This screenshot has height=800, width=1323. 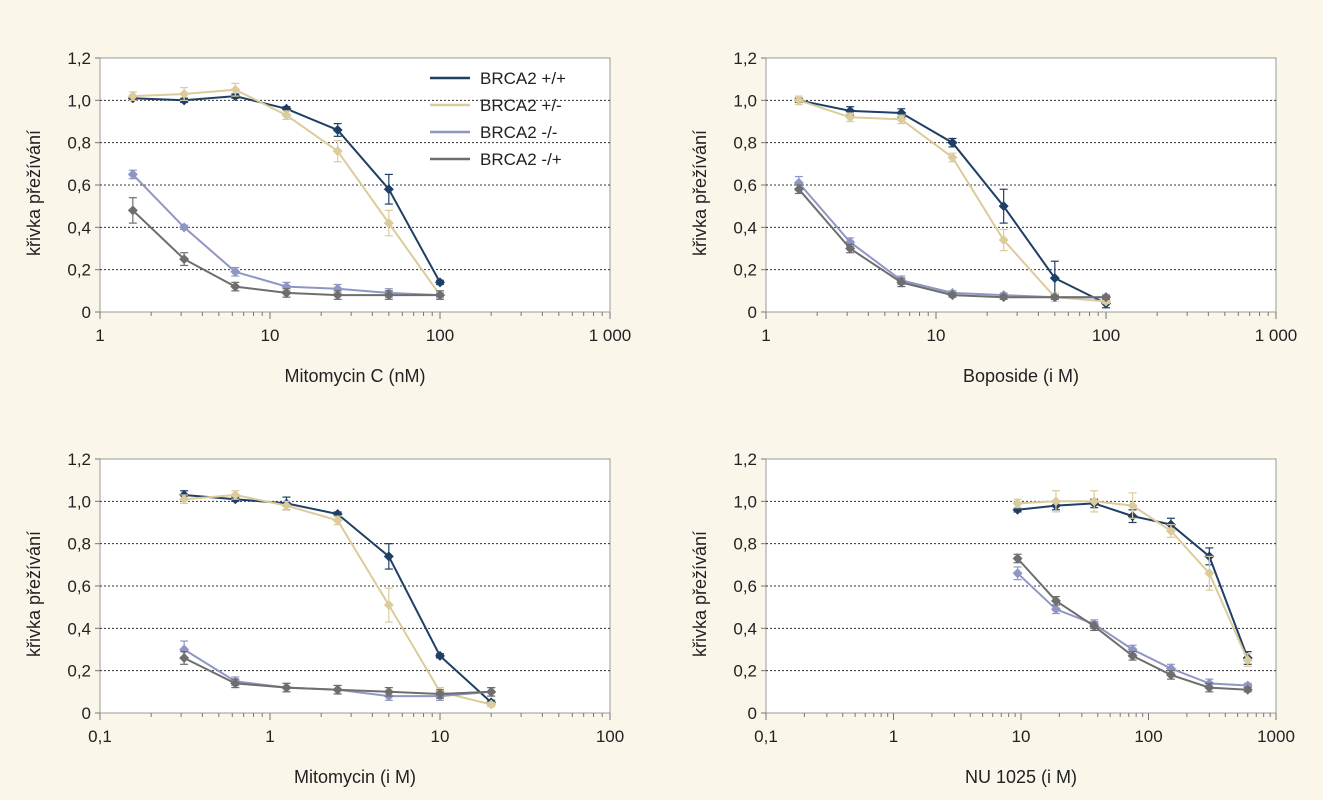 What do you see at coordinates (523, 78) in the screenshot?
I see `legend-label: BRCA2 +/+` at bounding box center [523, 78].